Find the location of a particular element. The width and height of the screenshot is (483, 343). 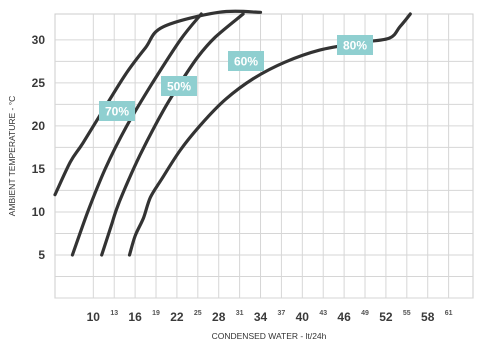

x-axis-title: CONDENSED WATER - lt/24h is located at coordinates (269, 336).